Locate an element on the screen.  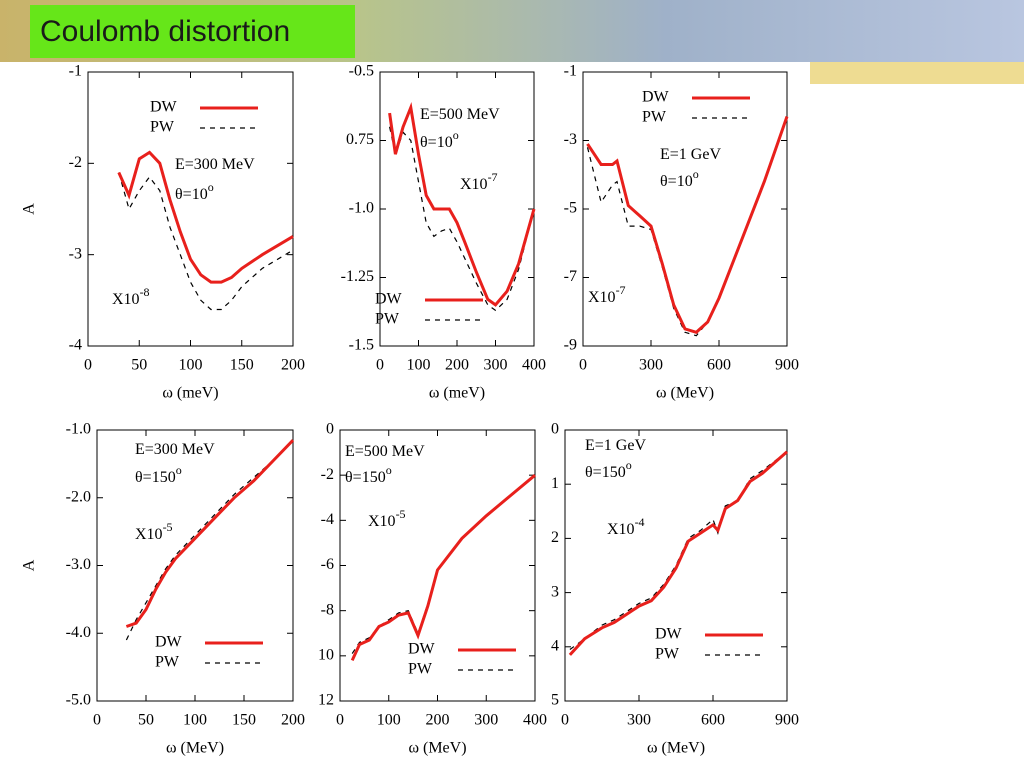
y-tick-label: -1.25 is located at coordinates (357, 276).